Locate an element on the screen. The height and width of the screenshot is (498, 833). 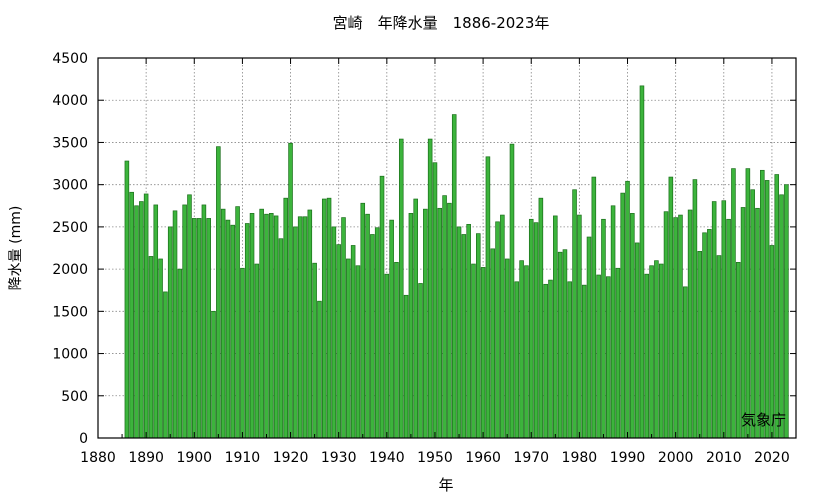
source-annotation: 気象庁 is located at coordinates (763, 420).